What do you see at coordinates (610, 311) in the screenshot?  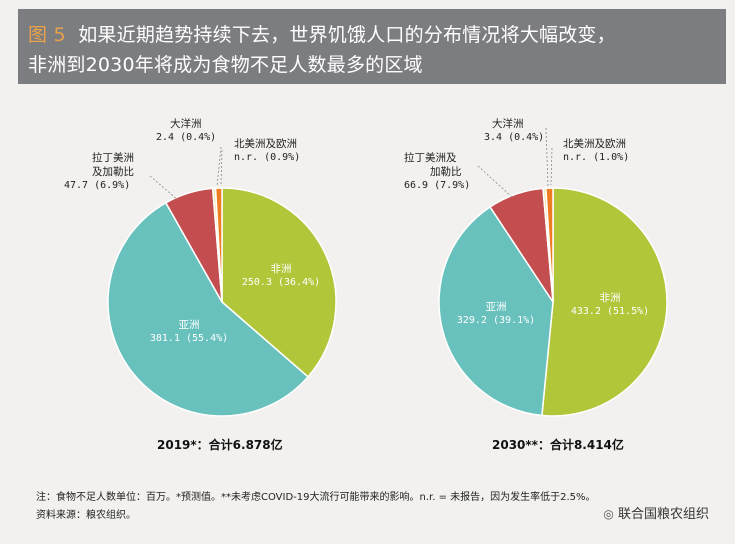 I see `label-africa-2030-value: 433.2 (51.5%)` at bounding box center [610, 311].